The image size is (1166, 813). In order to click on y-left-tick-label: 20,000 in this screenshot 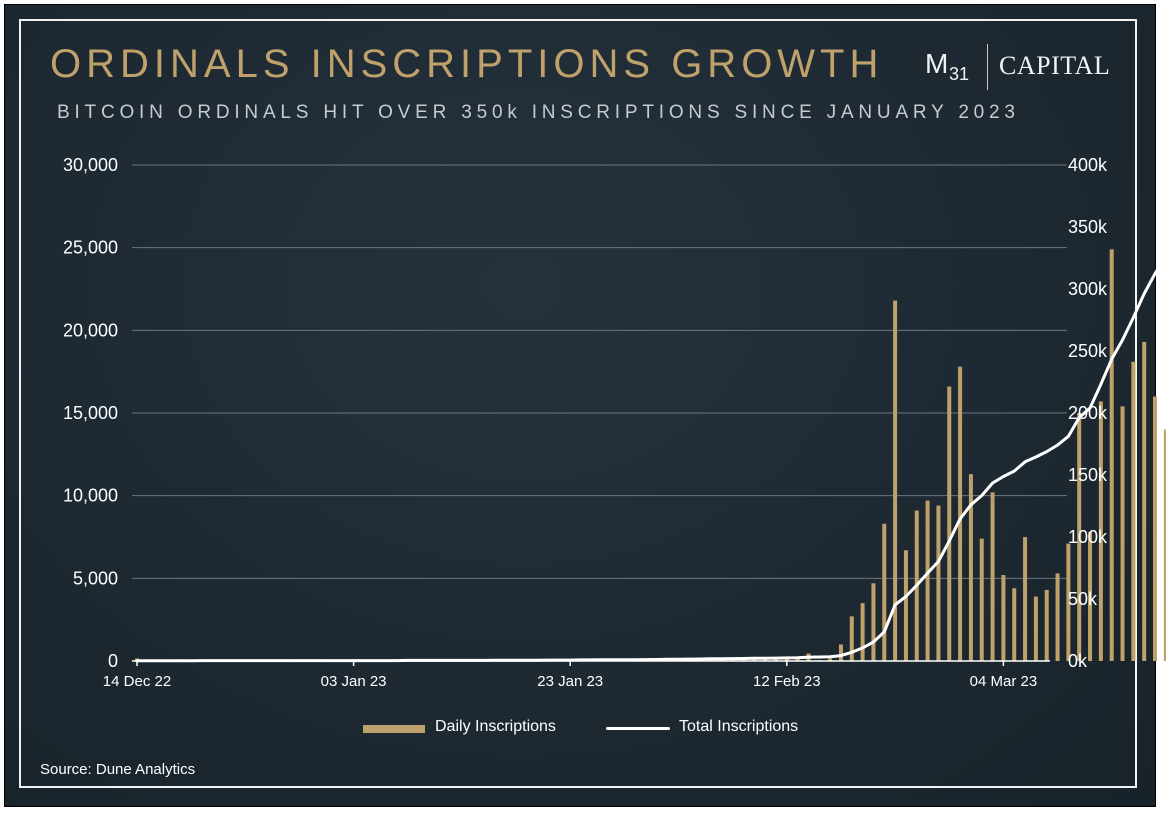, I will do `click(90, 330)`.